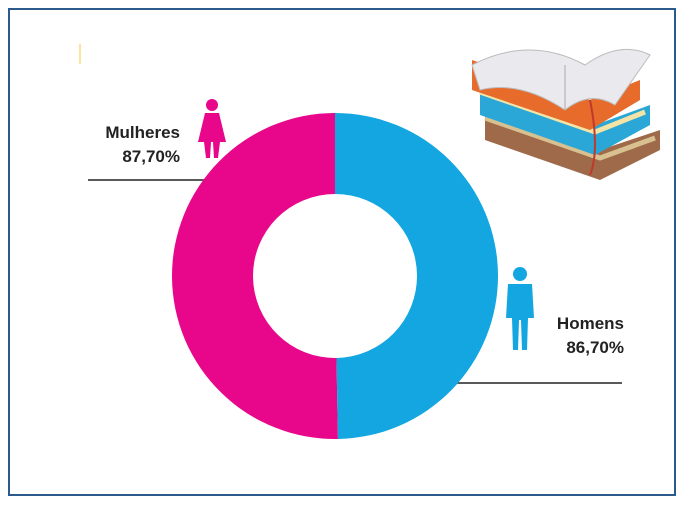 The height and width of the screenshot is (509, 684). I want to click on category-label: Homens, so click(590, 323).